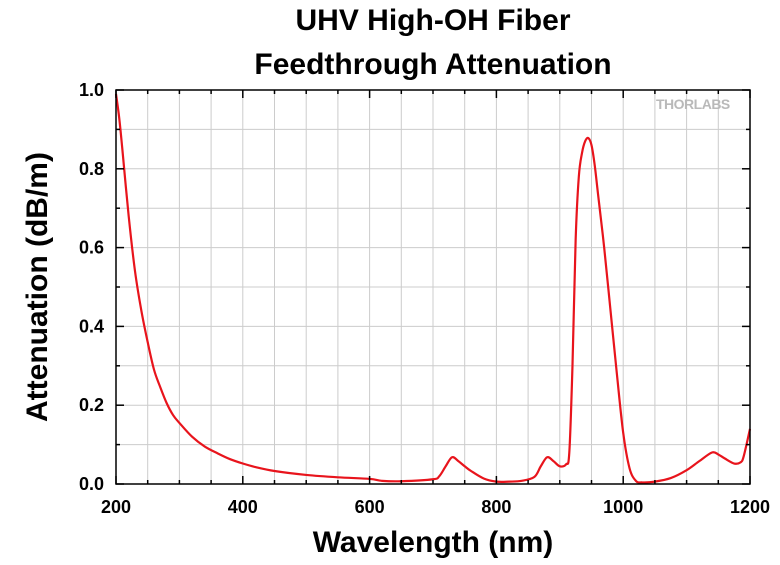 This screenshot has width=780, height=565. Describe the element at coordinates (435, 507) in the screenshot. I see `x-tick-labels: 200 400 600 800 1000 1200` at that location.